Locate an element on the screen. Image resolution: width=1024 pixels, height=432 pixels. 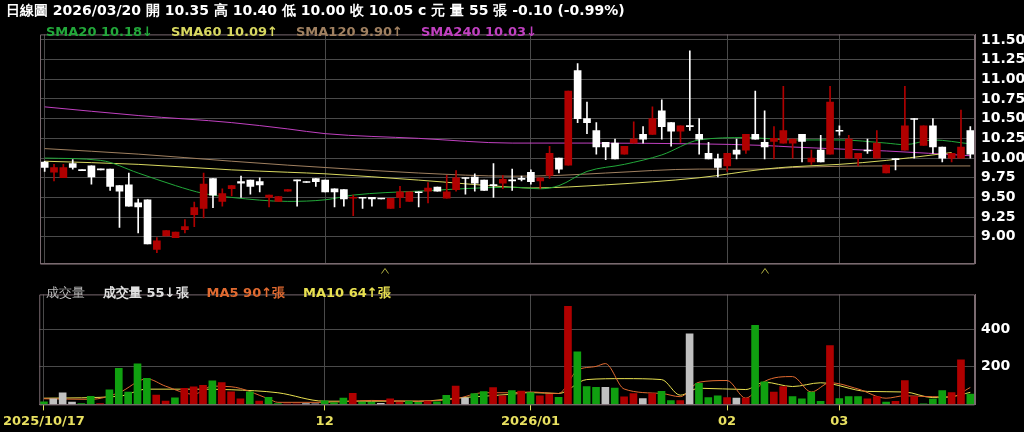
x-tick-label: 12 is located at coordinates (324, 420).